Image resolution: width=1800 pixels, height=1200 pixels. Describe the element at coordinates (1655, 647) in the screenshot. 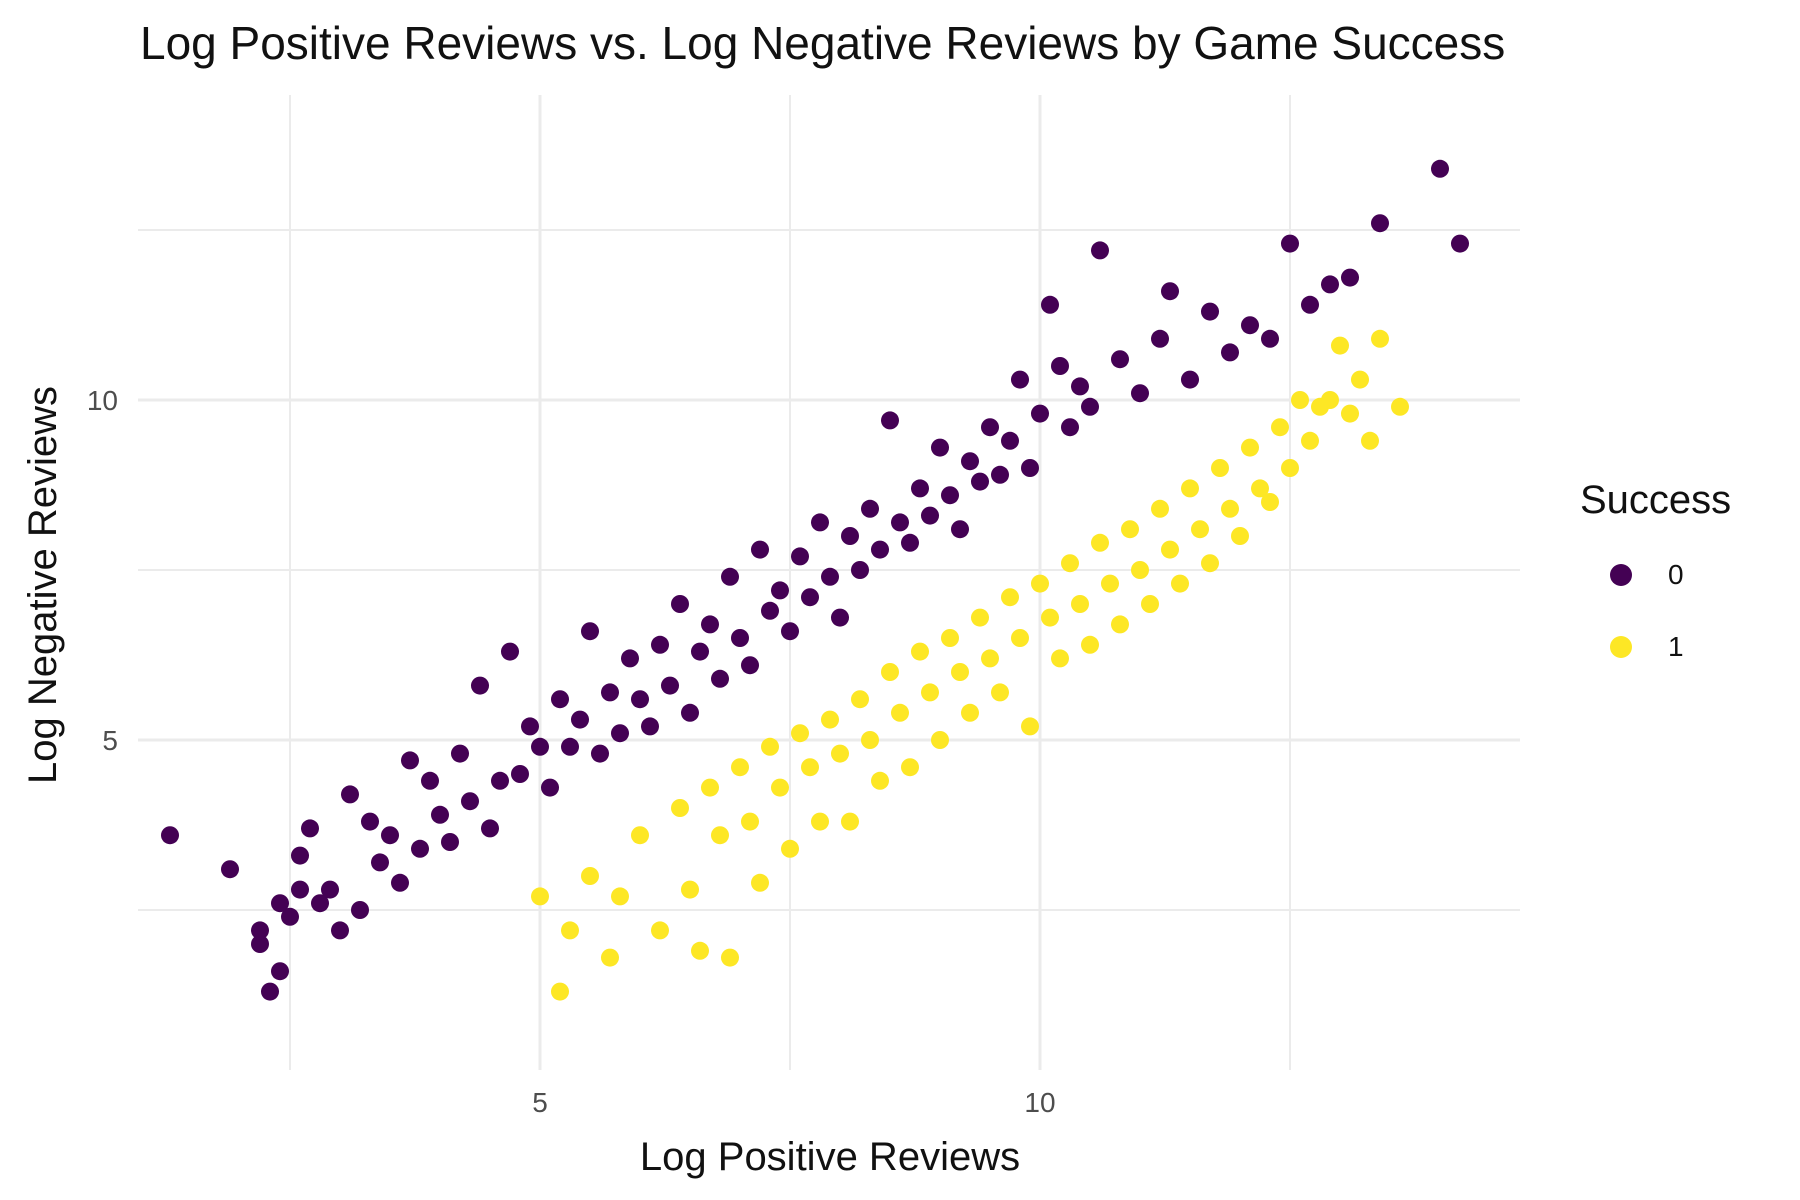

I see `legend-item-1: 1` at that location.